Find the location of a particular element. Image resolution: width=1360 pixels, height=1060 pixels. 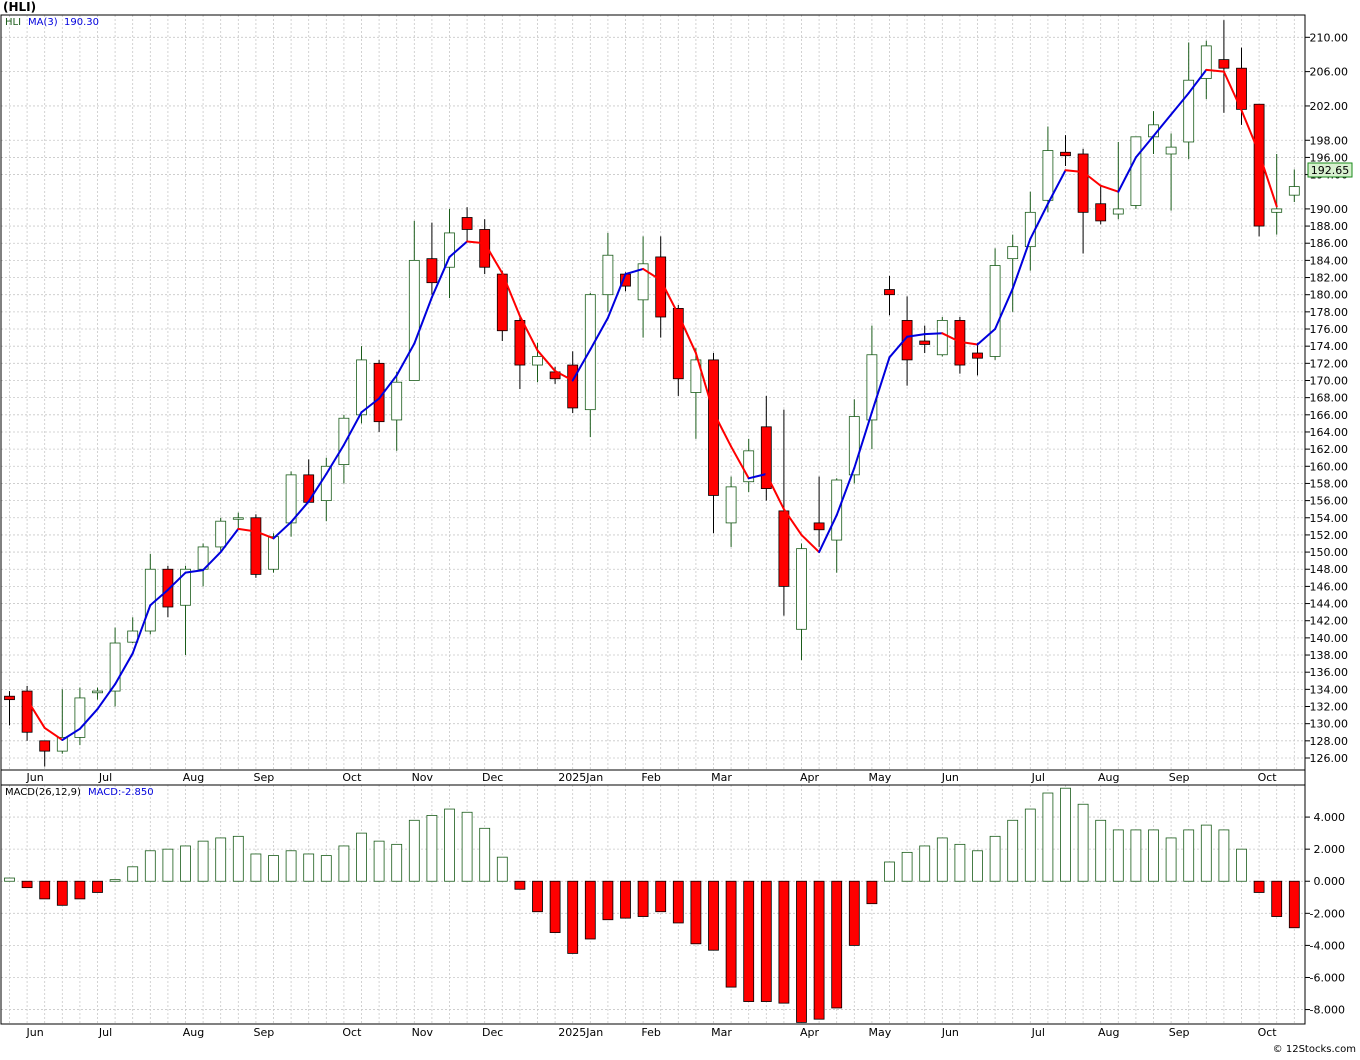

y-tick-label: 144.00 is located at coordinates (1329, 604).